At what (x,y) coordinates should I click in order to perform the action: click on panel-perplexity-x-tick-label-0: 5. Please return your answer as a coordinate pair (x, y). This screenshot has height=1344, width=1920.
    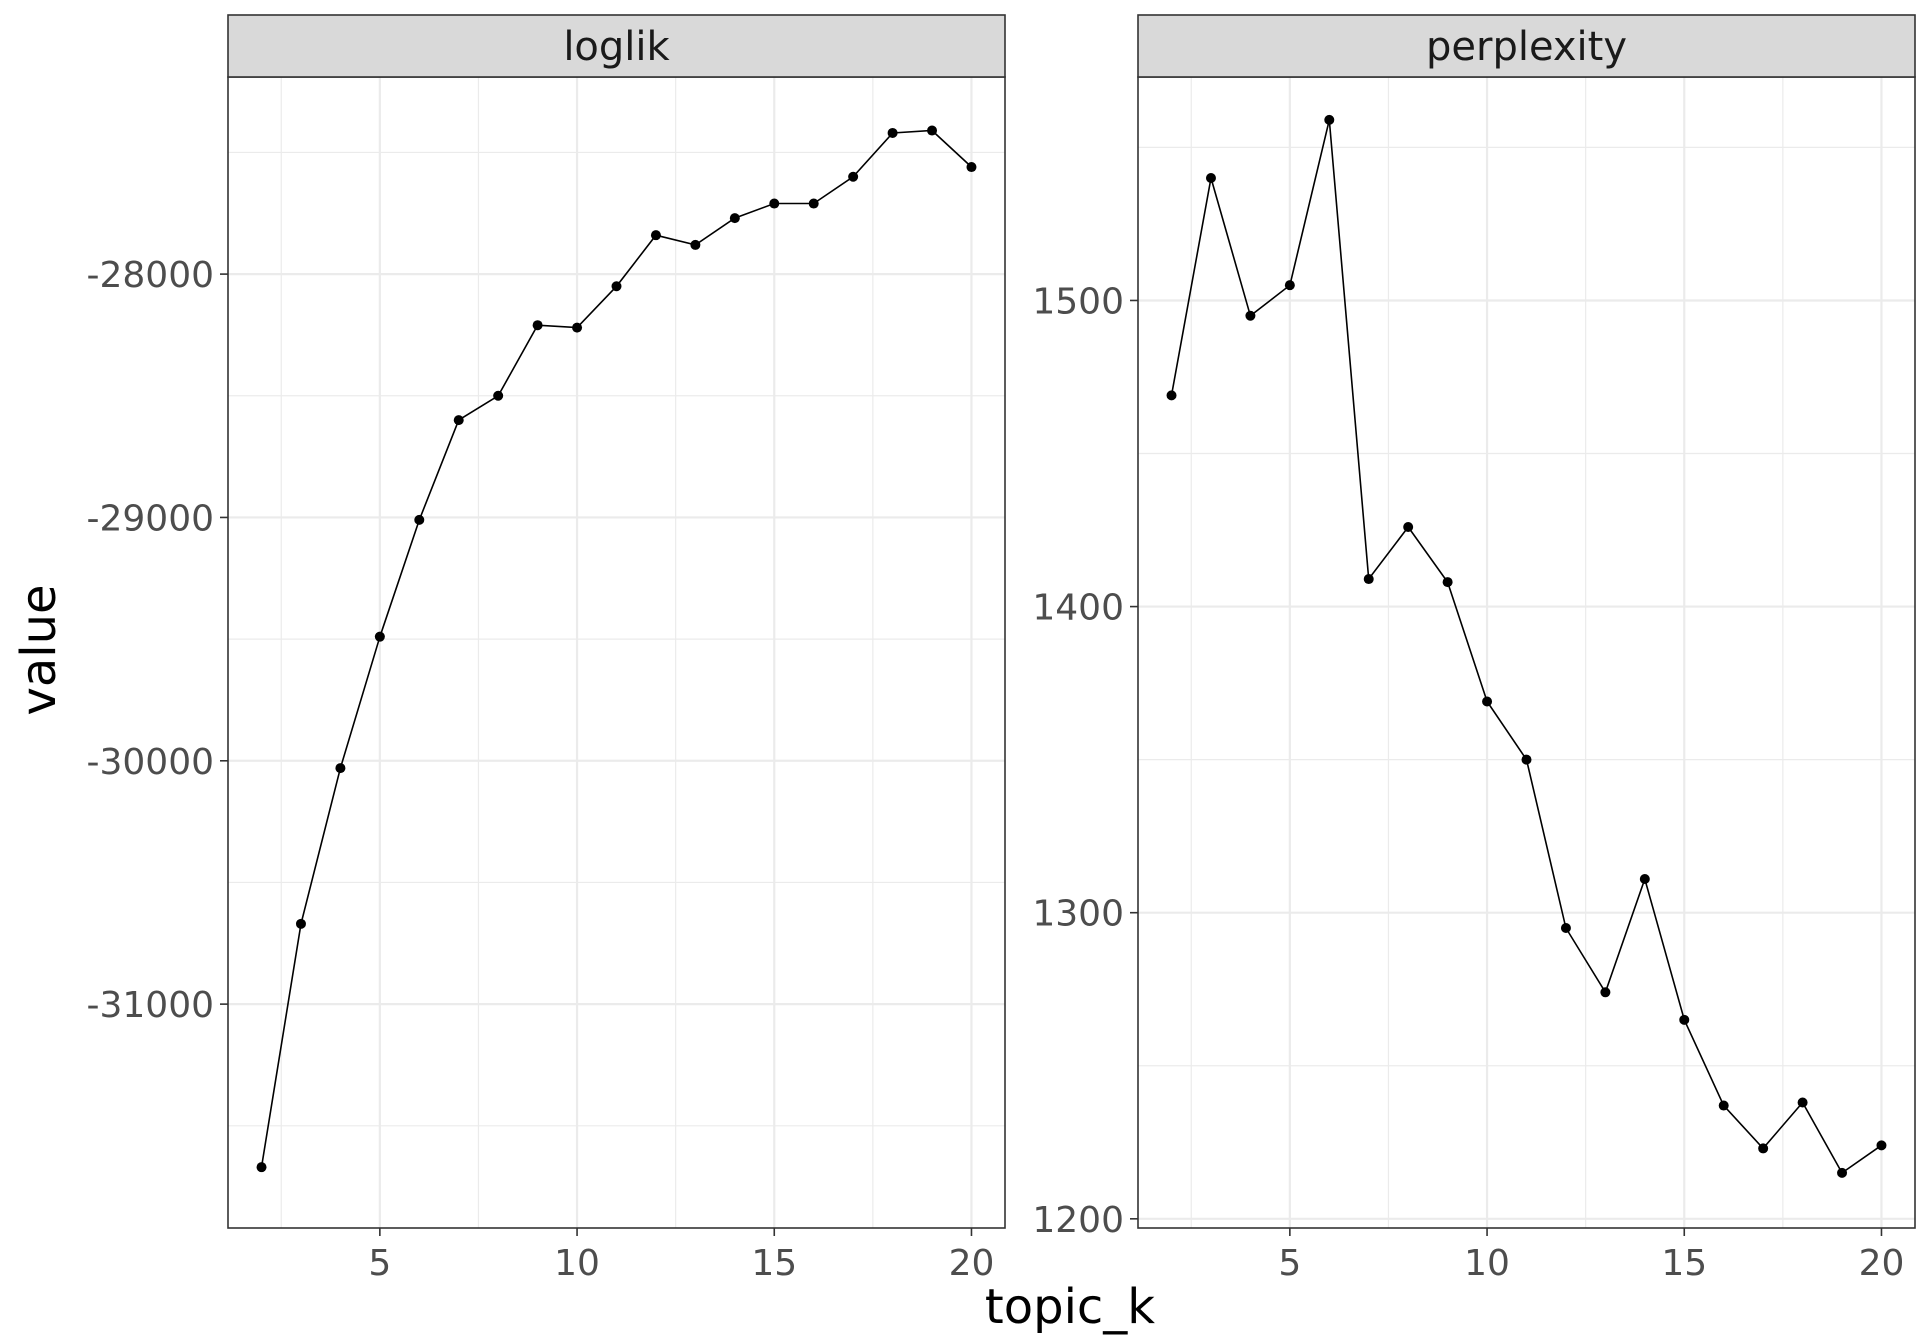
    Looking at the image, I should click on (1289, 1263).